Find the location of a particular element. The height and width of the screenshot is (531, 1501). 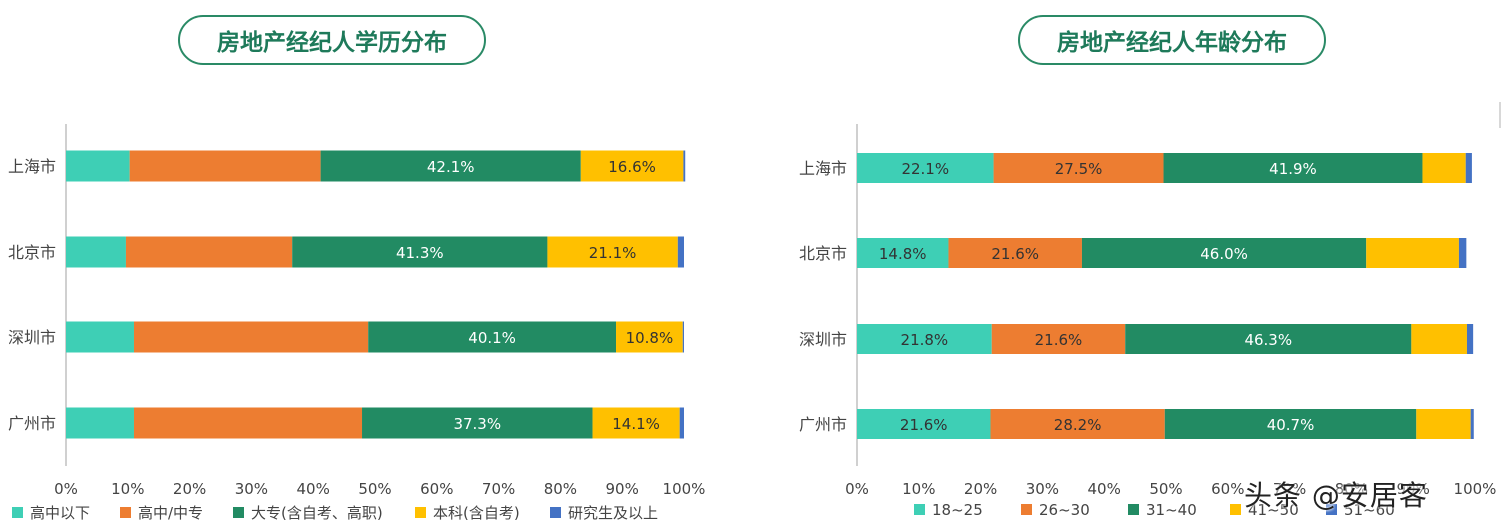

legend-label: 51~60 is located at coordinates (1369, 510).